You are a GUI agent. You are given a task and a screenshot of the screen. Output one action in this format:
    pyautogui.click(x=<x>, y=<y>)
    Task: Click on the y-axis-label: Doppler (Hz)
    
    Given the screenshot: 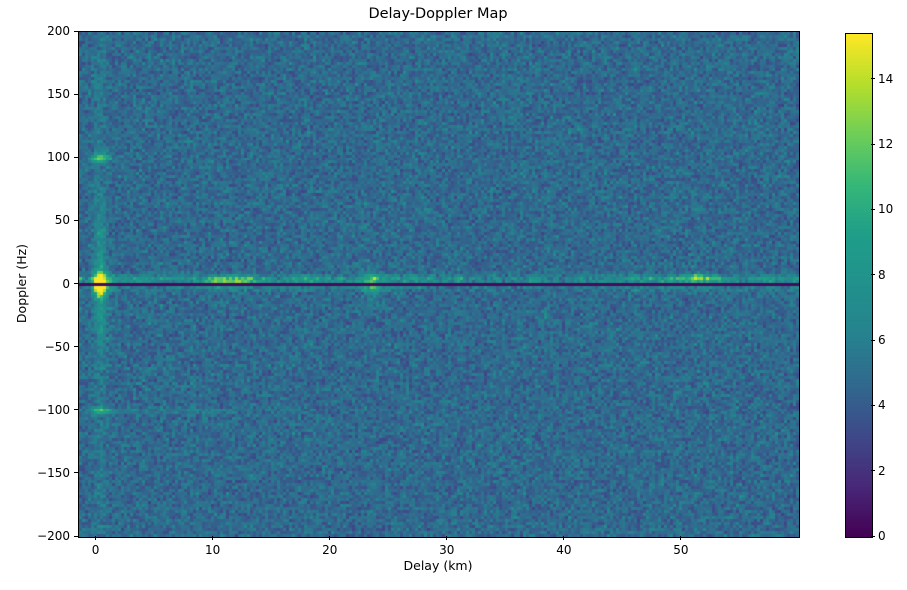 What is the action you would take?
    pyautogui.click(x=21, y=283)
    